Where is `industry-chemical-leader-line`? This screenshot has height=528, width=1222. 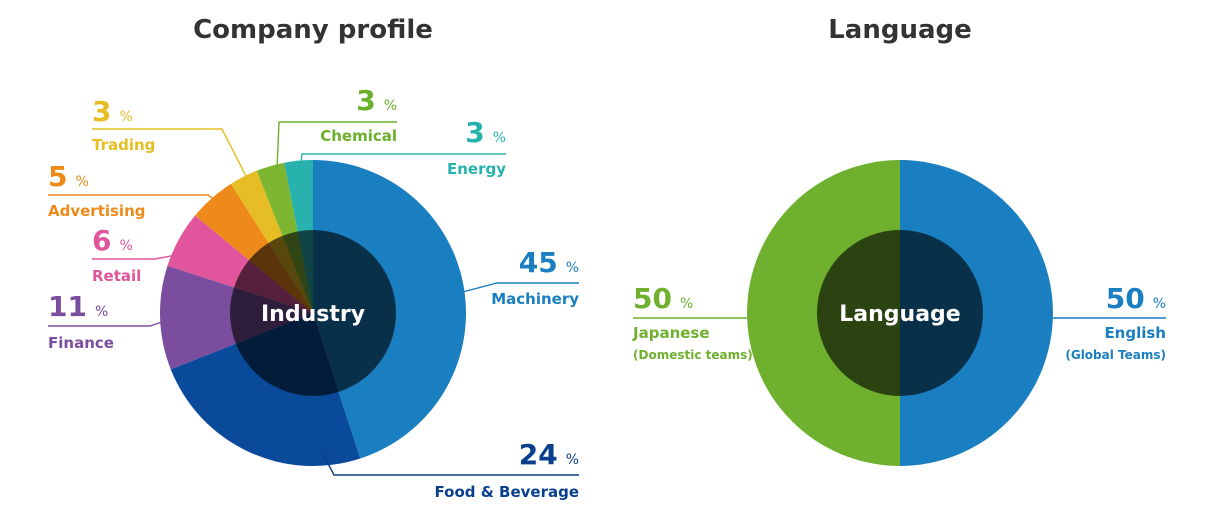
industry-chemical-leader-line is located at coordinates (336, 146).